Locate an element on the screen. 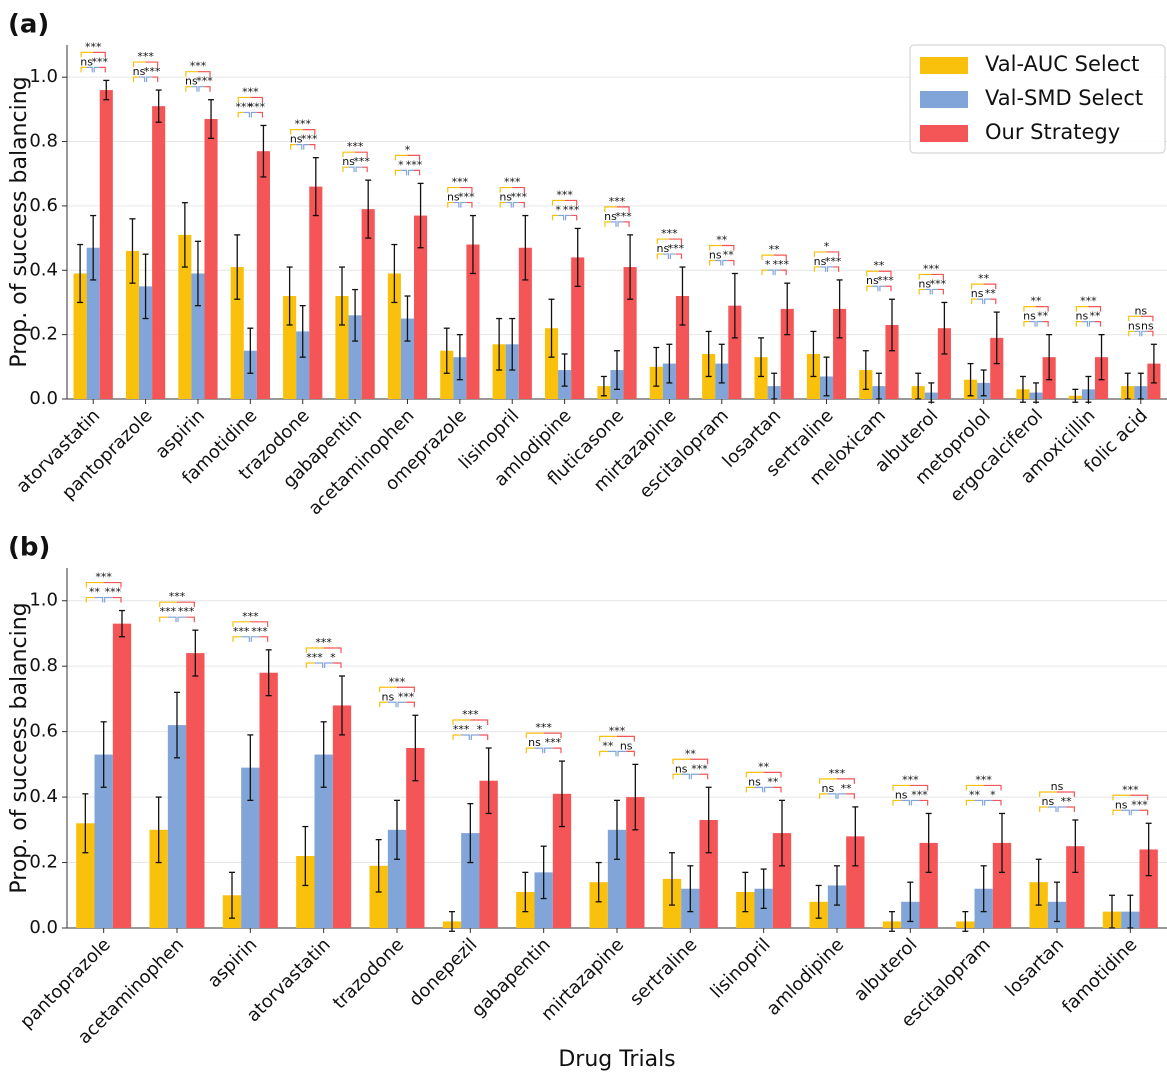 The height and width of the screenshot is (1075, 1167). panel-label: (a) is located at coordinates (28, 25).